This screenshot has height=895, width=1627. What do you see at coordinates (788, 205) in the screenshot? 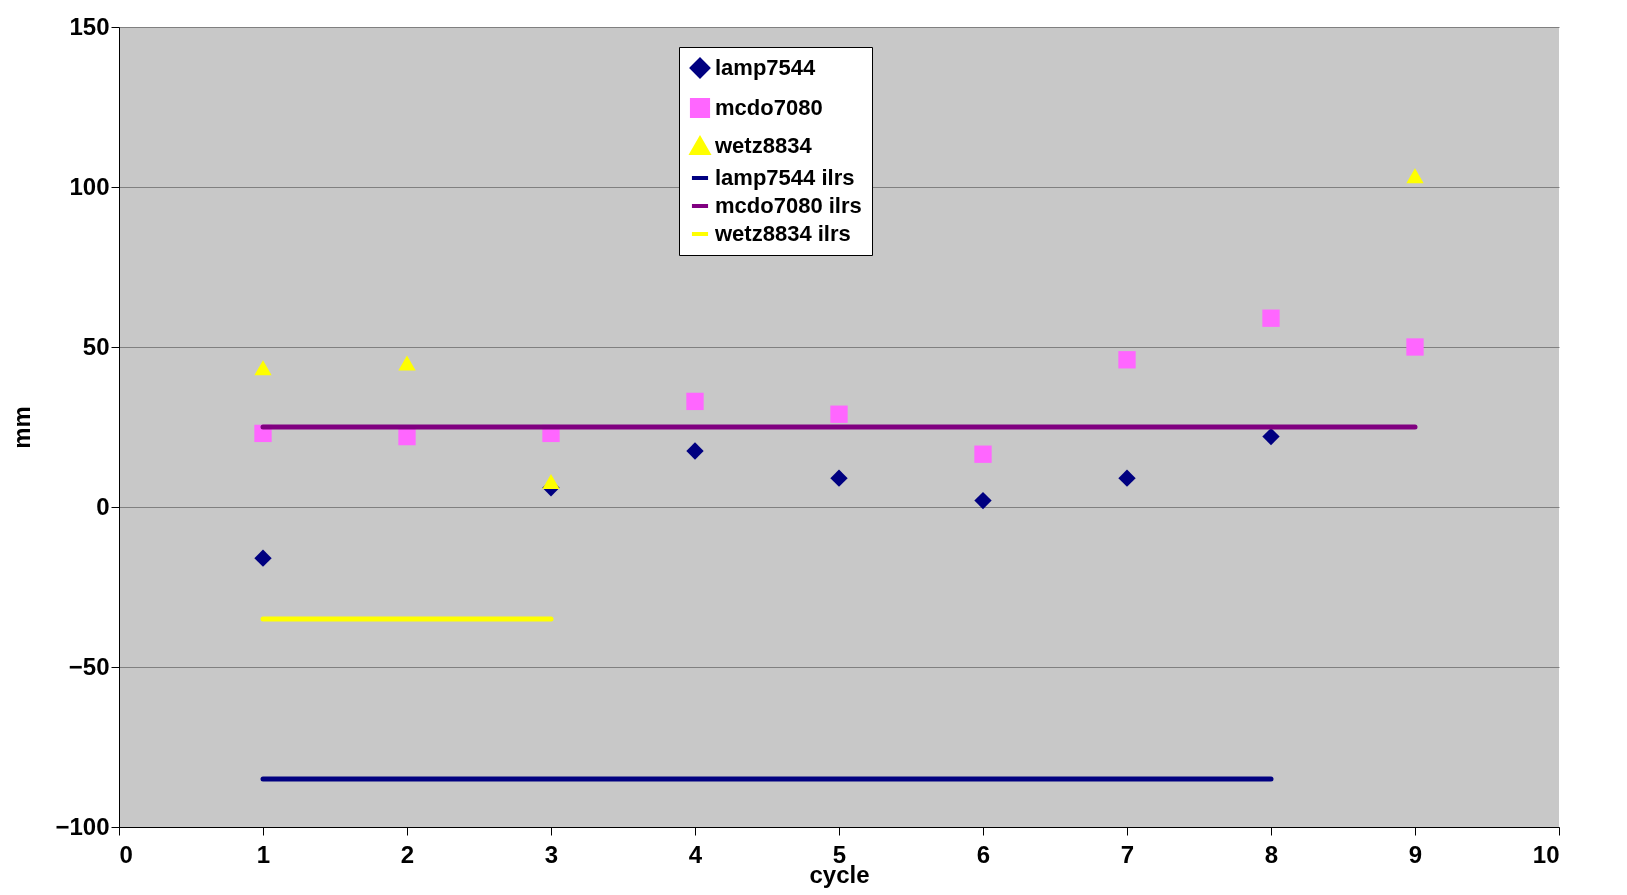
I see `legend-label: mcdo7080 ilrs` at bounding box center [788, 205].